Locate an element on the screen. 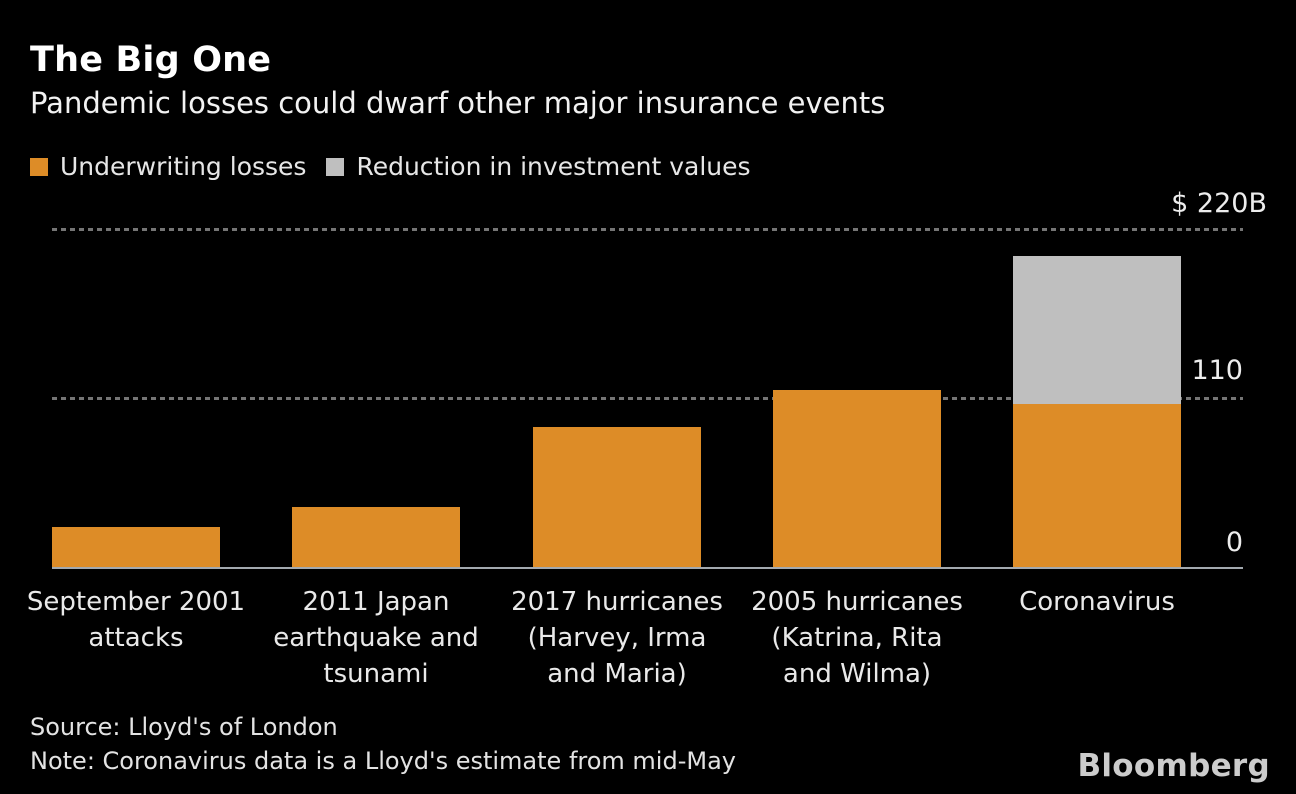 The image size is (1296, 794). y-tick-220: $ 220B is located at coordinates (1219, 203).